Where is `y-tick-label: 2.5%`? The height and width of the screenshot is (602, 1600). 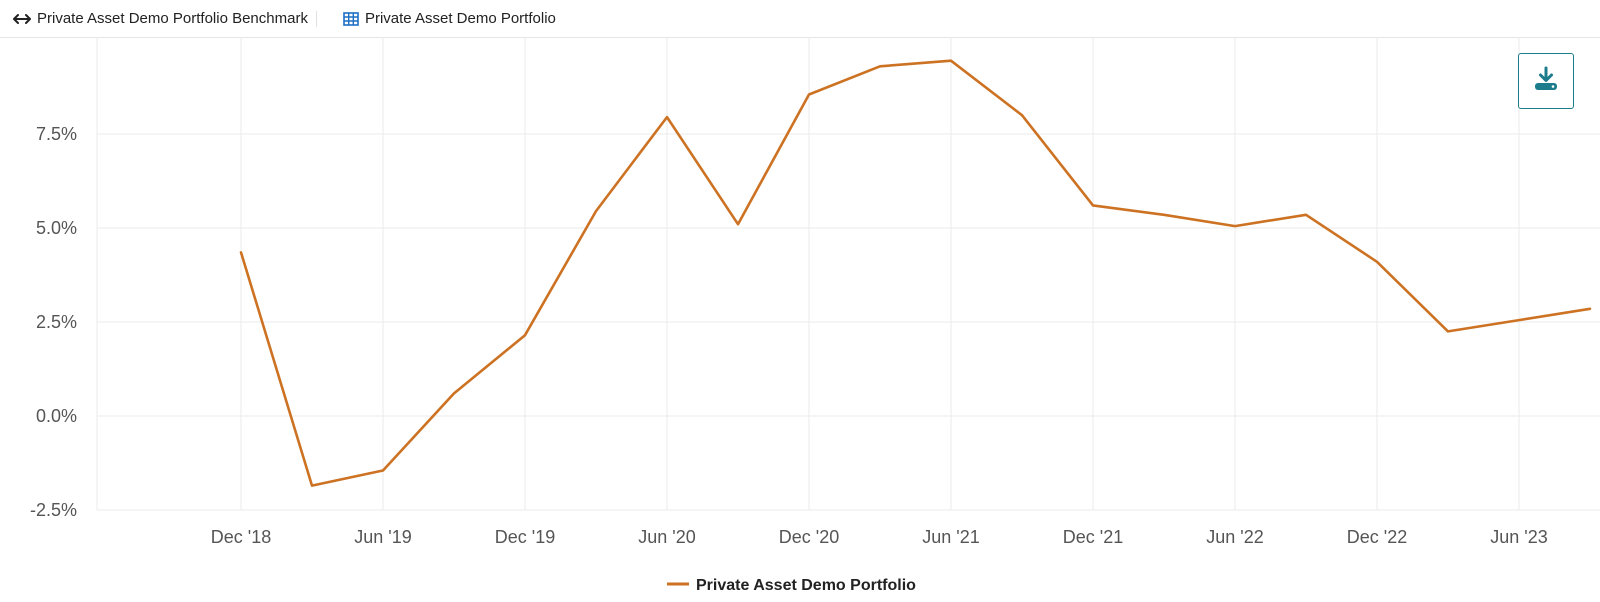
y-tick-label: 2.5% is located at coordinates (56, 322).